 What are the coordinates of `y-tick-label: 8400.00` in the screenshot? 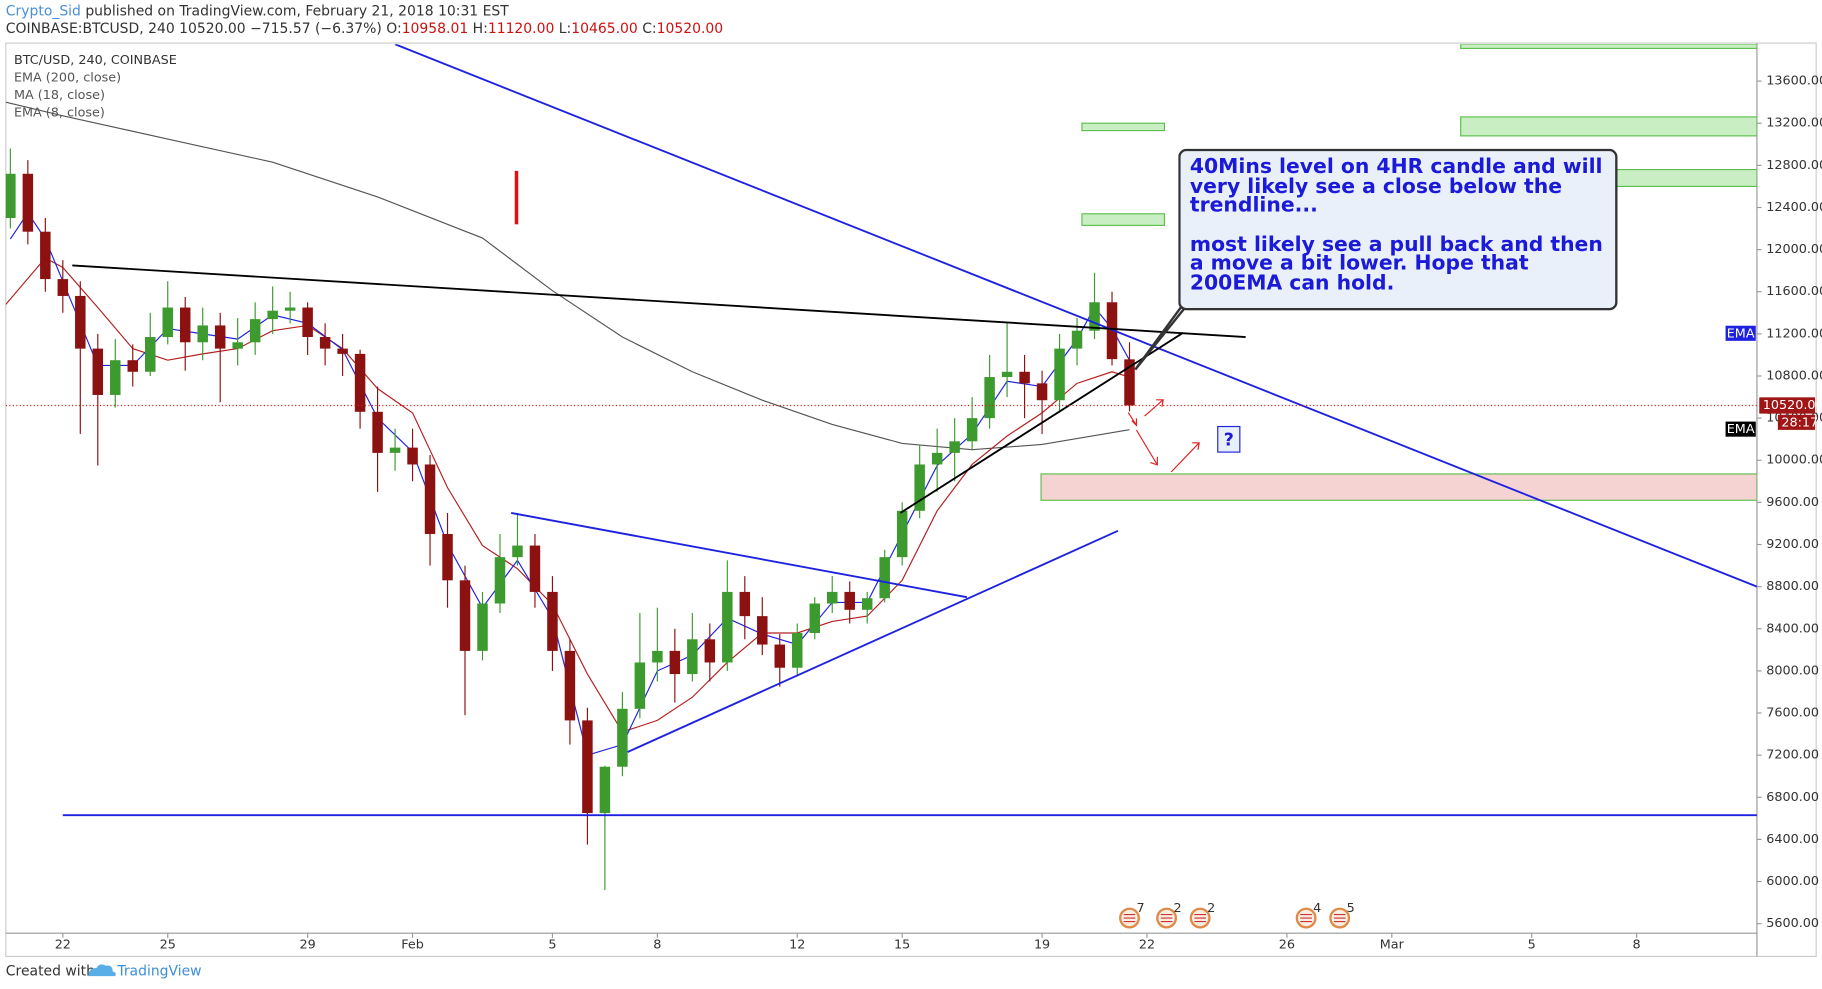 It's located at (1792, 628).